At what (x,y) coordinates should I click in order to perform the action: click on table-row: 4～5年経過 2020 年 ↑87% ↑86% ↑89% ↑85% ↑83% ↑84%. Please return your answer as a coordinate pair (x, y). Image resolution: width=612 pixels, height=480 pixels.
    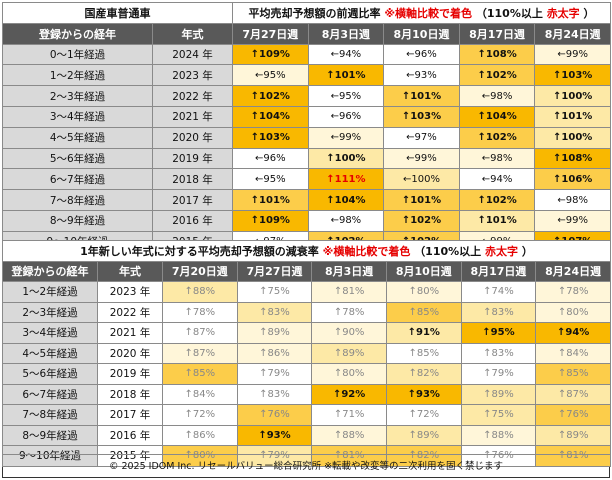
    Looking at the image, I should click on (307, 353).